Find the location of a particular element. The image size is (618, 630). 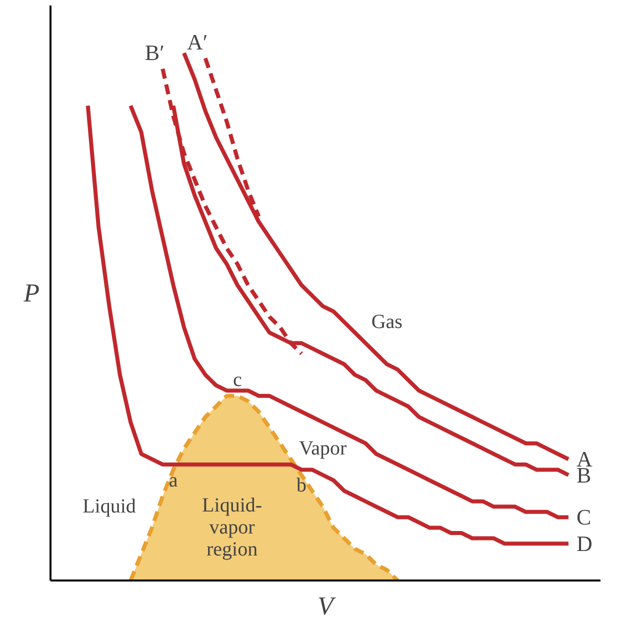

series-label: C is located at coordinates (584, 517).